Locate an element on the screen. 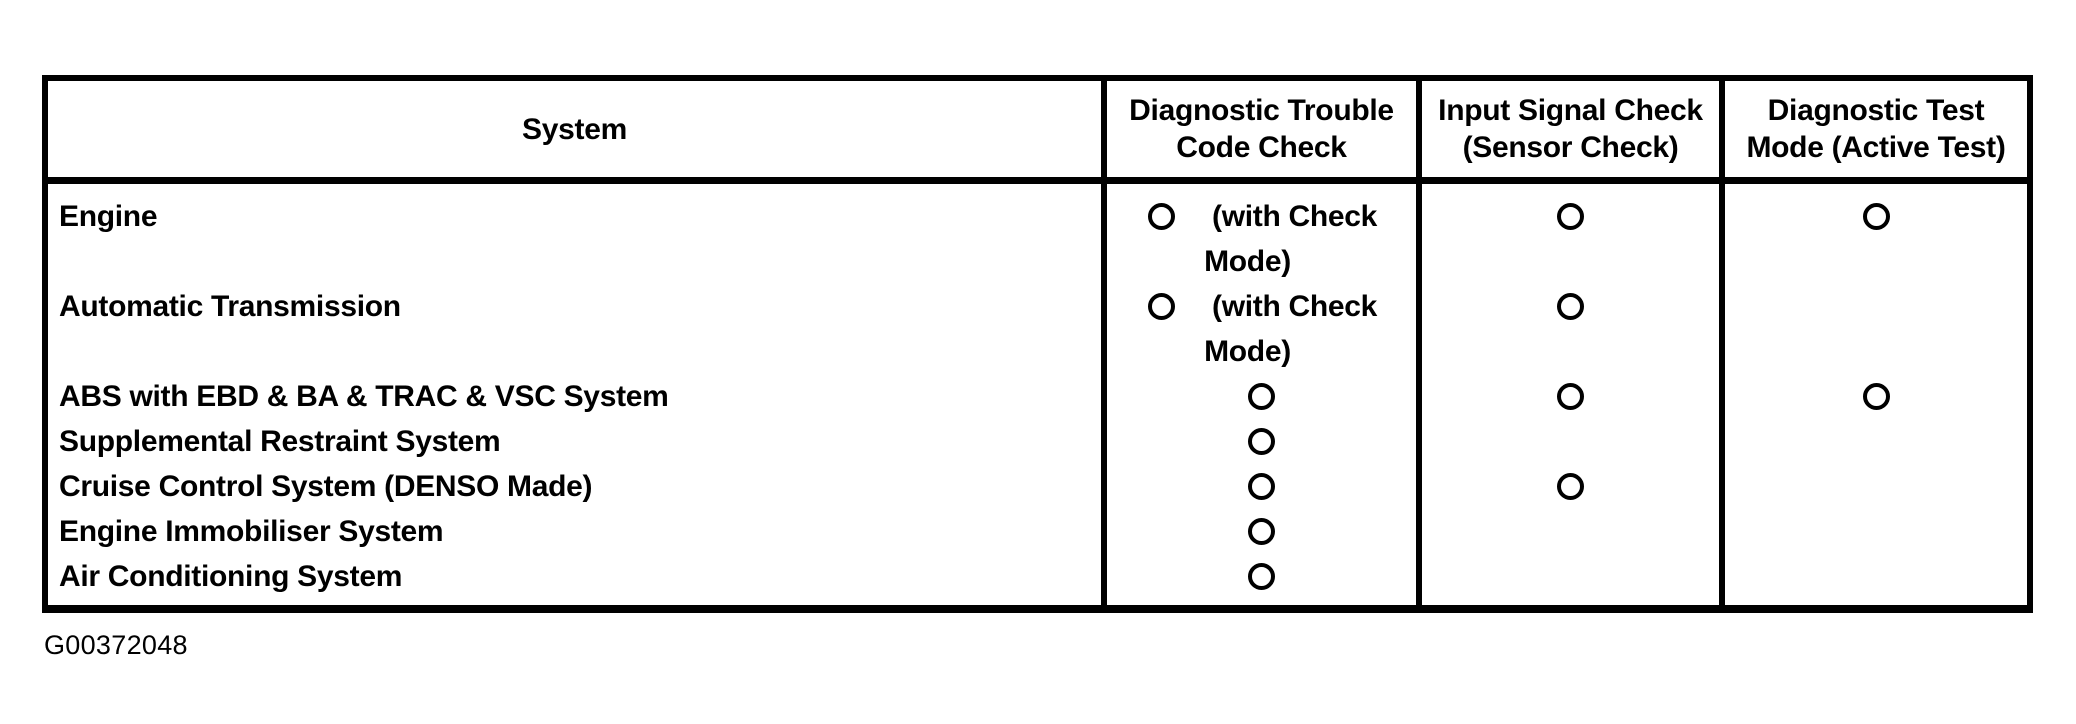 This screenshot has width=2076, height=724. dtc-cell-engine-note2: Mode) is located at coordinates (1261, 261).